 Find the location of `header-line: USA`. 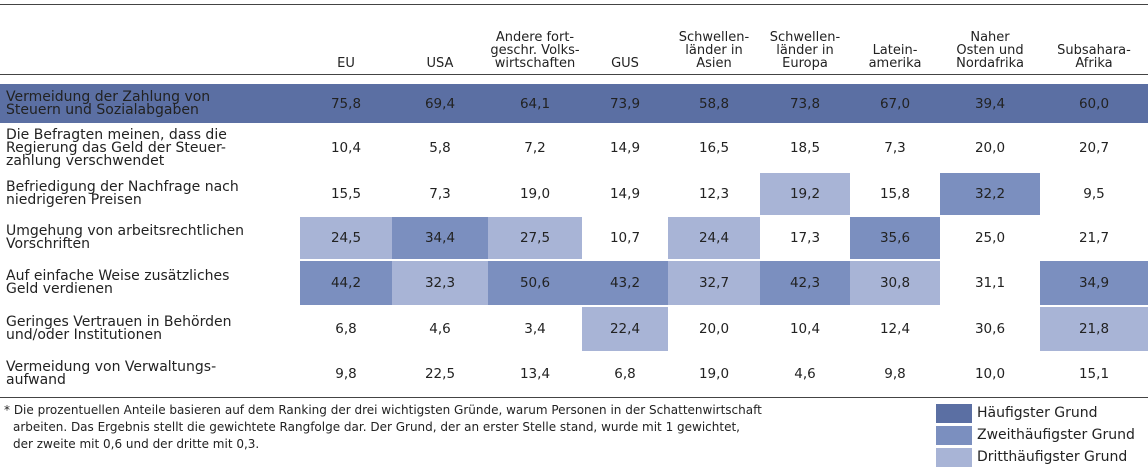

header-line: USA is located at coordinates (440, 63).